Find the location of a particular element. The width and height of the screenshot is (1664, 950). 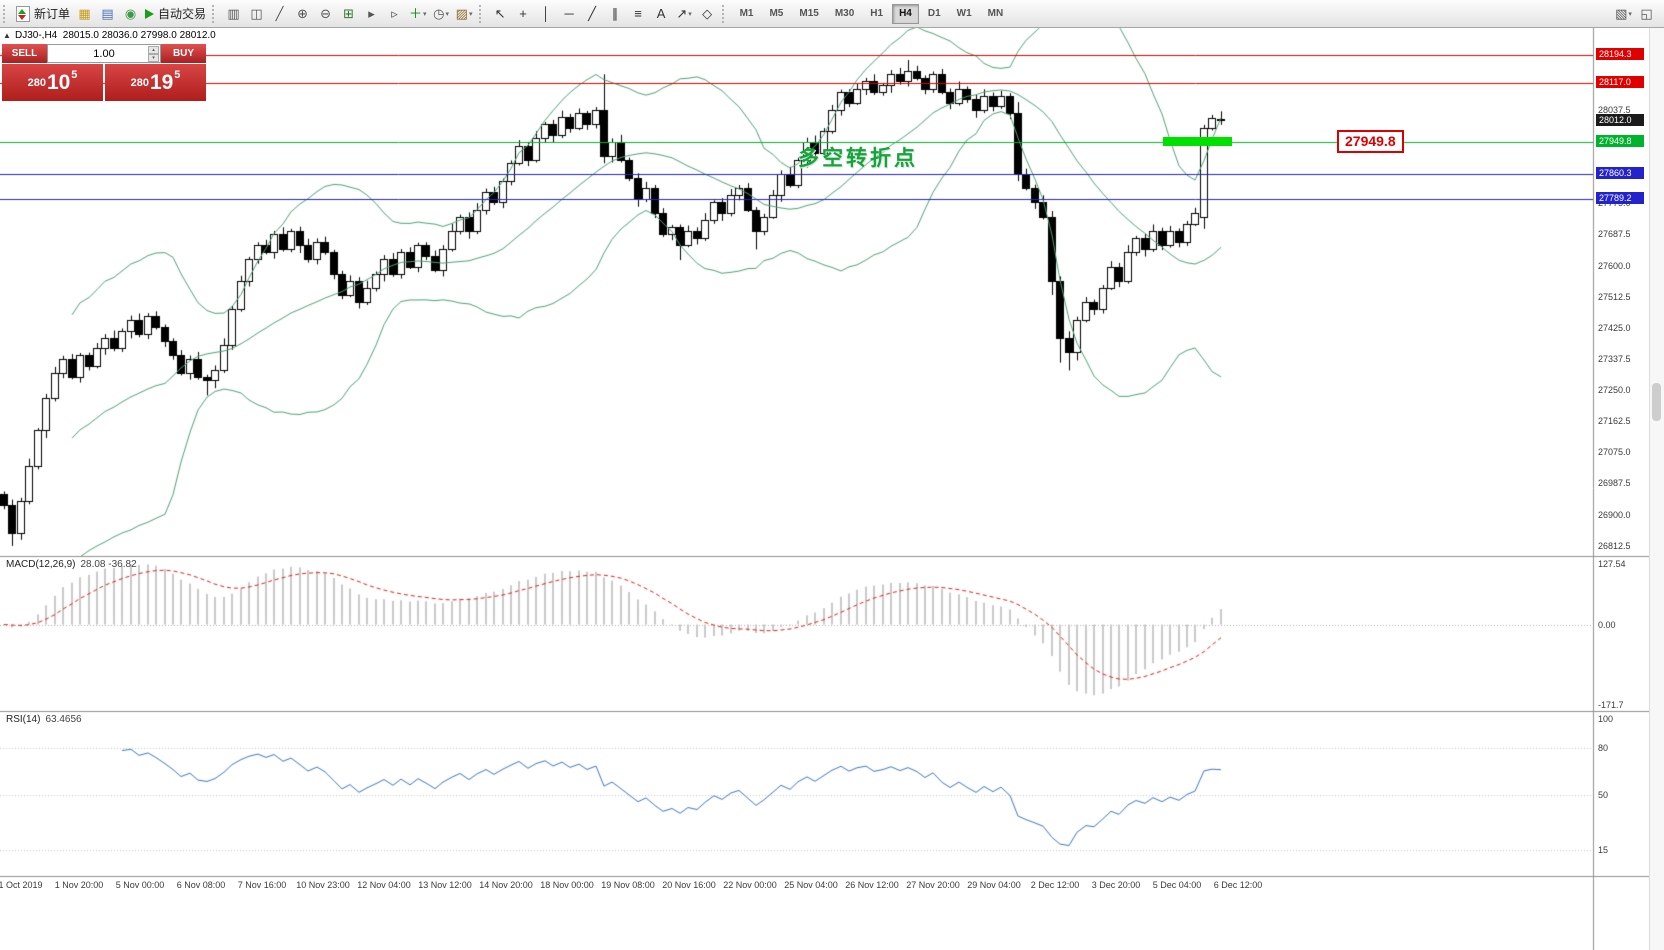

horizontal-line-button: ─ is located at coordinates (569, 14).